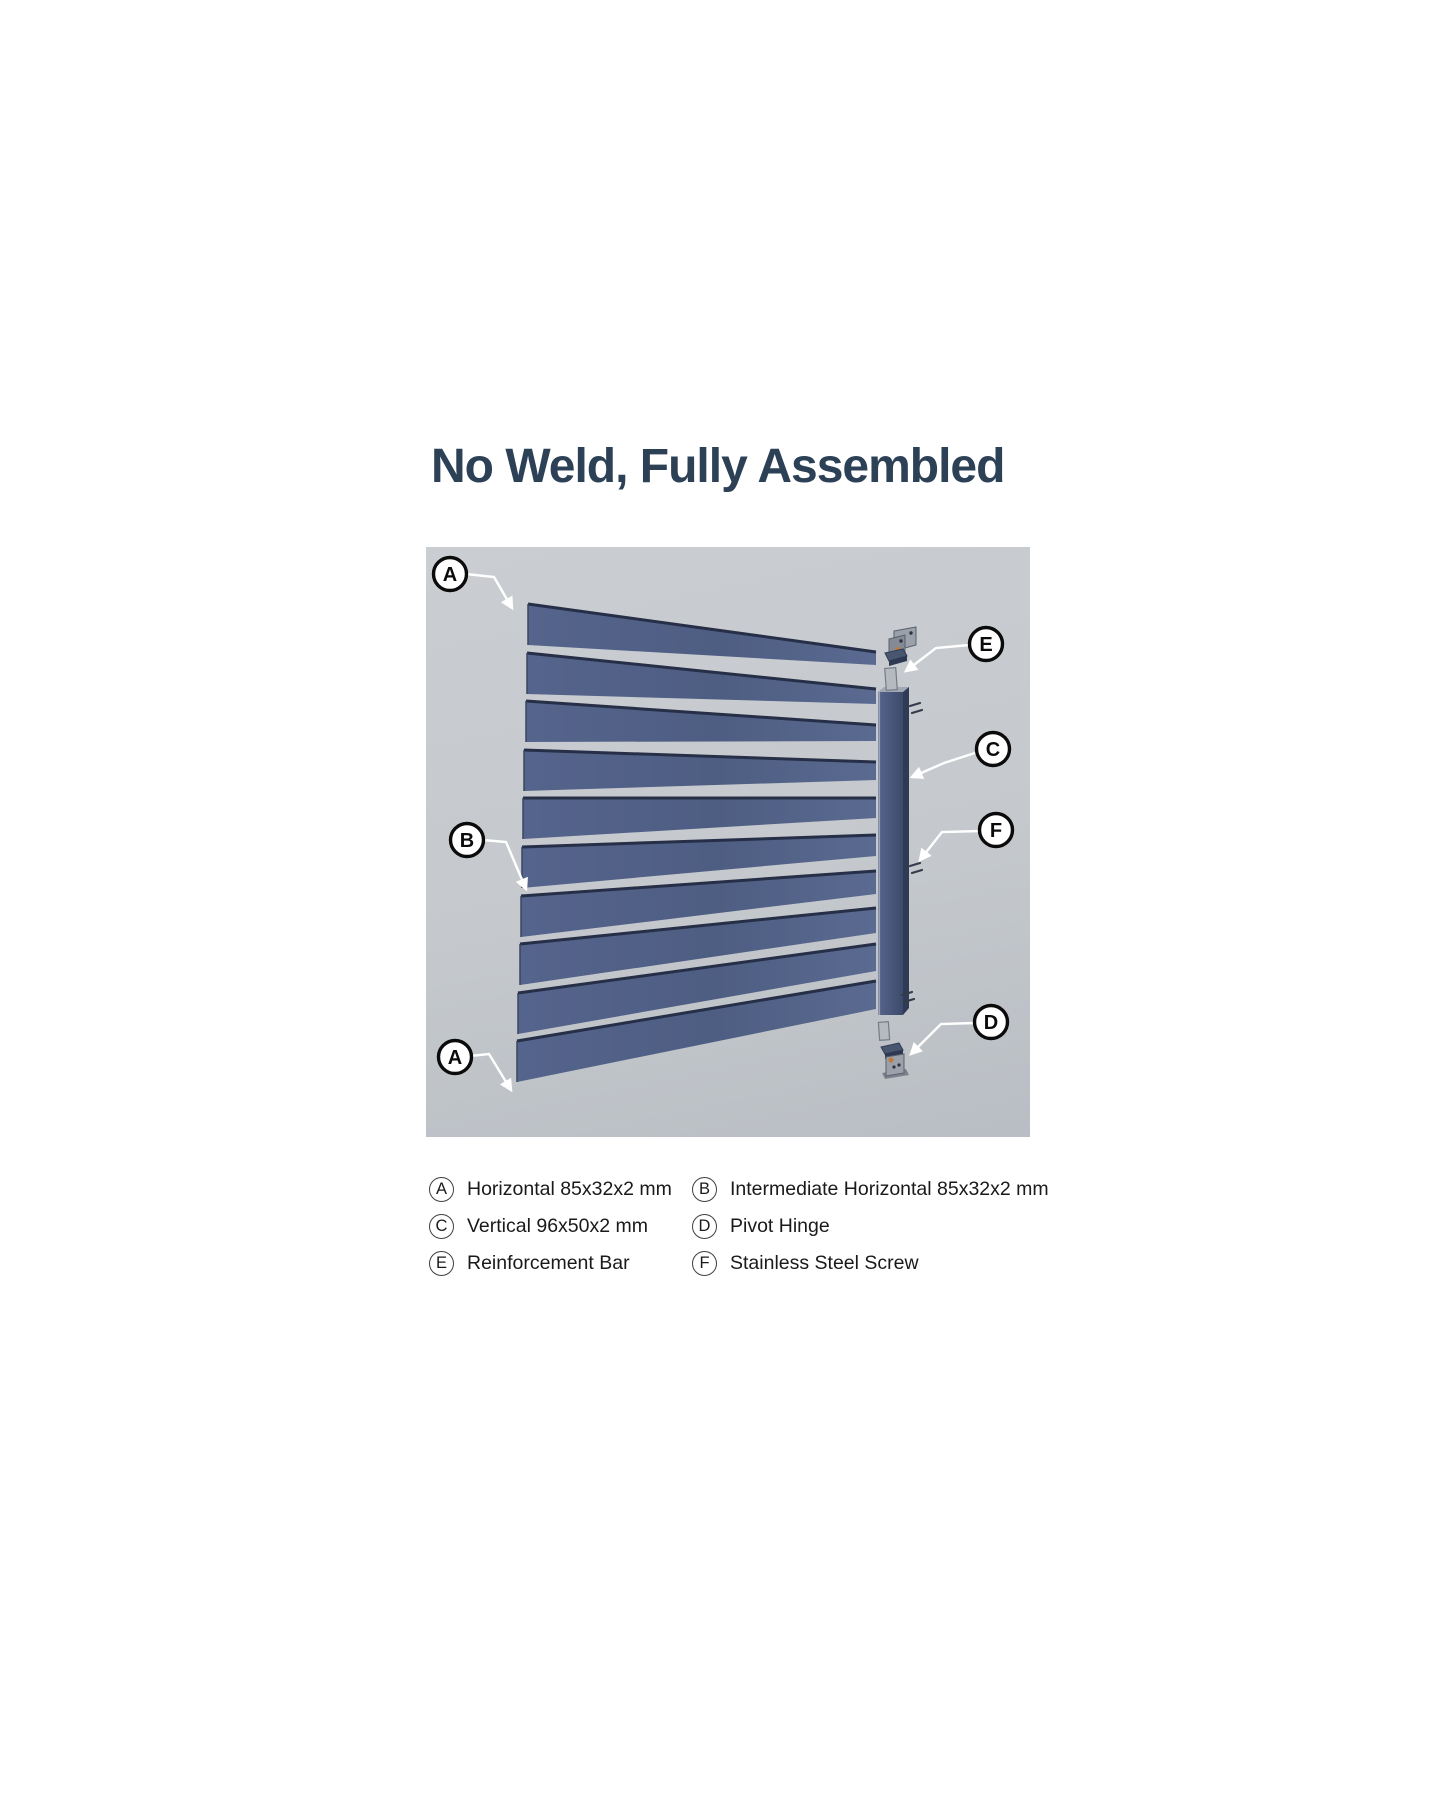  I want to click on callout-letter: F, so click(996, 831).